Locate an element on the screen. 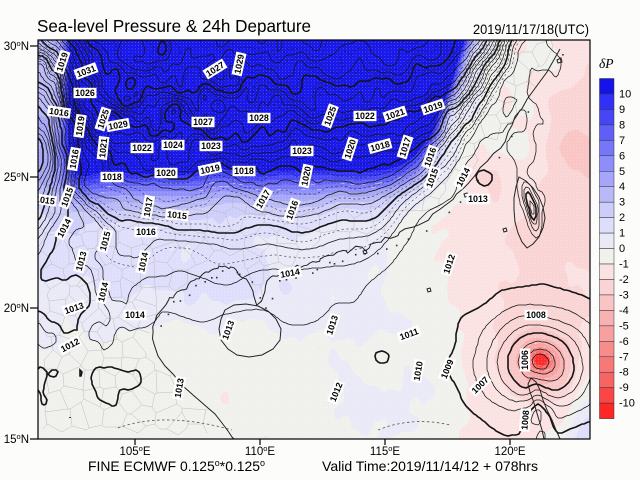 The image size is (640, 480). svg-text: 1 is located at coordinates (622, 234).